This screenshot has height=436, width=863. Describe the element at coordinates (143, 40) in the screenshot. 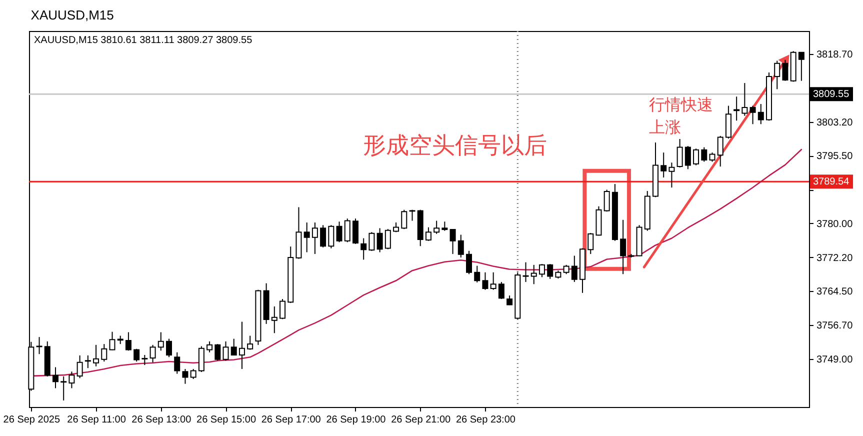

I see `chart-subtitle: XAUUSD,M15 3810.61 3811.11 3809.27 3809.55` at that location.